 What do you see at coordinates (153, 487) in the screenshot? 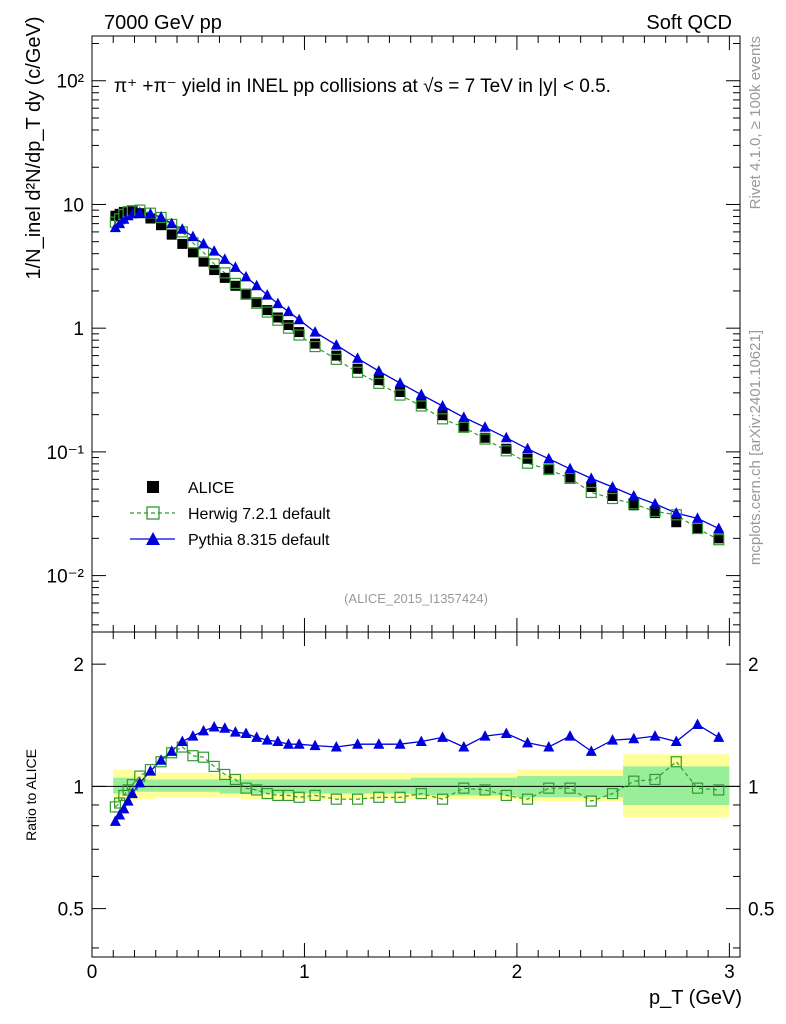
I see `legend-alice-marker` at bounding box center [153, 487].